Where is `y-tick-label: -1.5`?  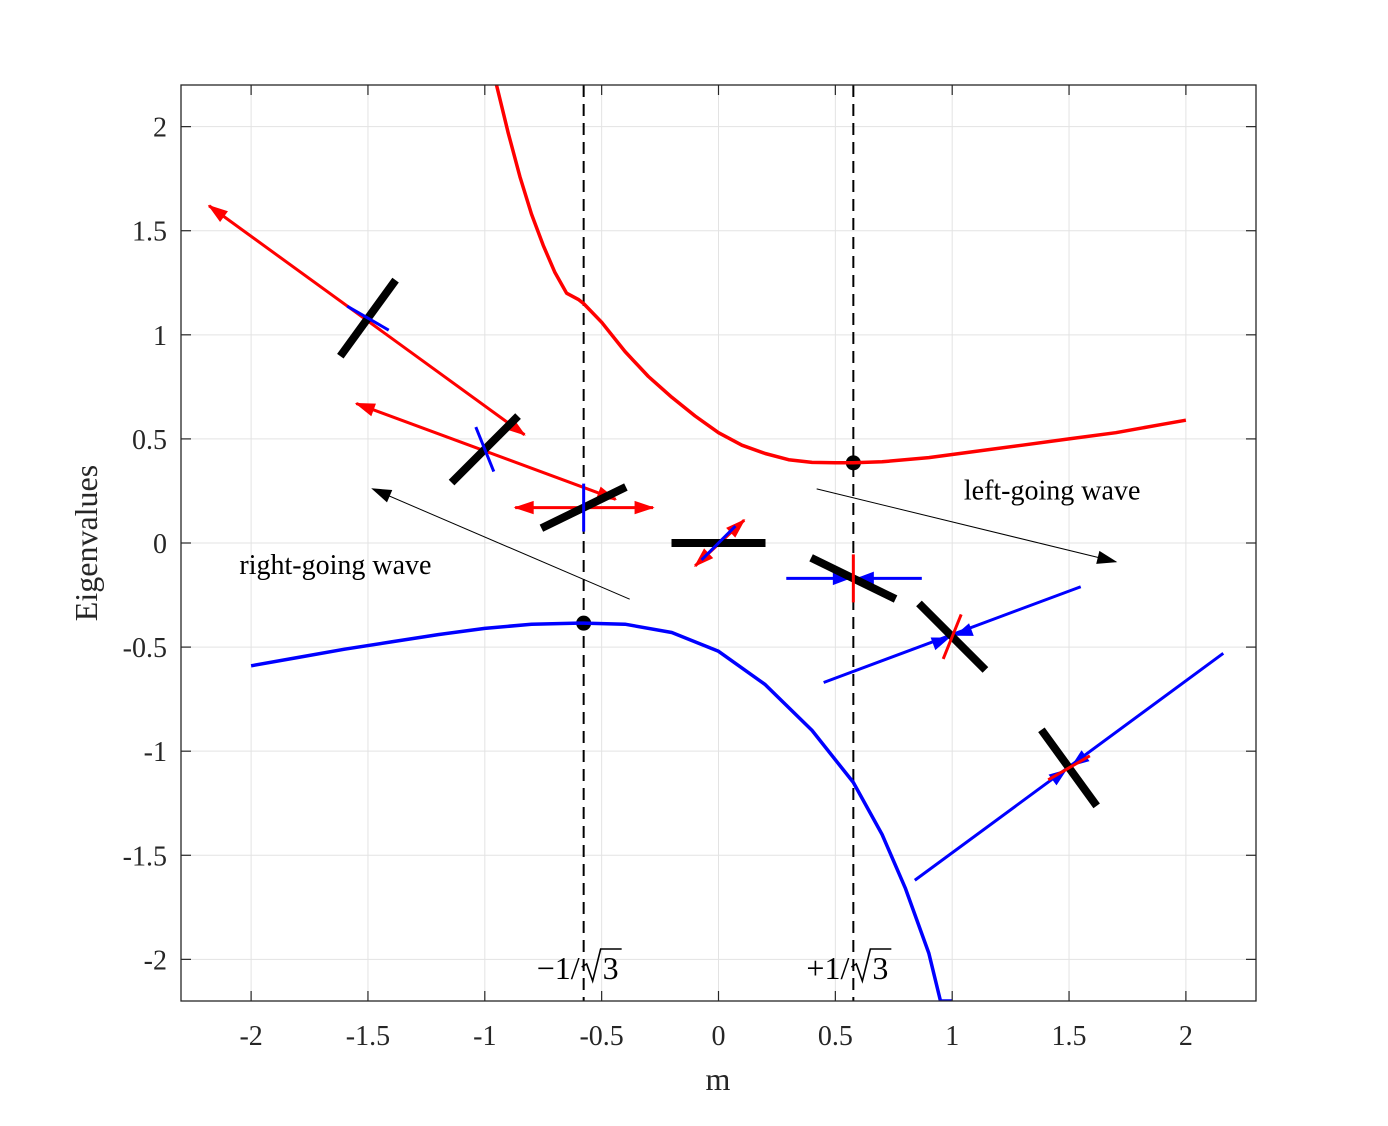 y-tick-label: -1.5 is located at coordinates (145, 856).